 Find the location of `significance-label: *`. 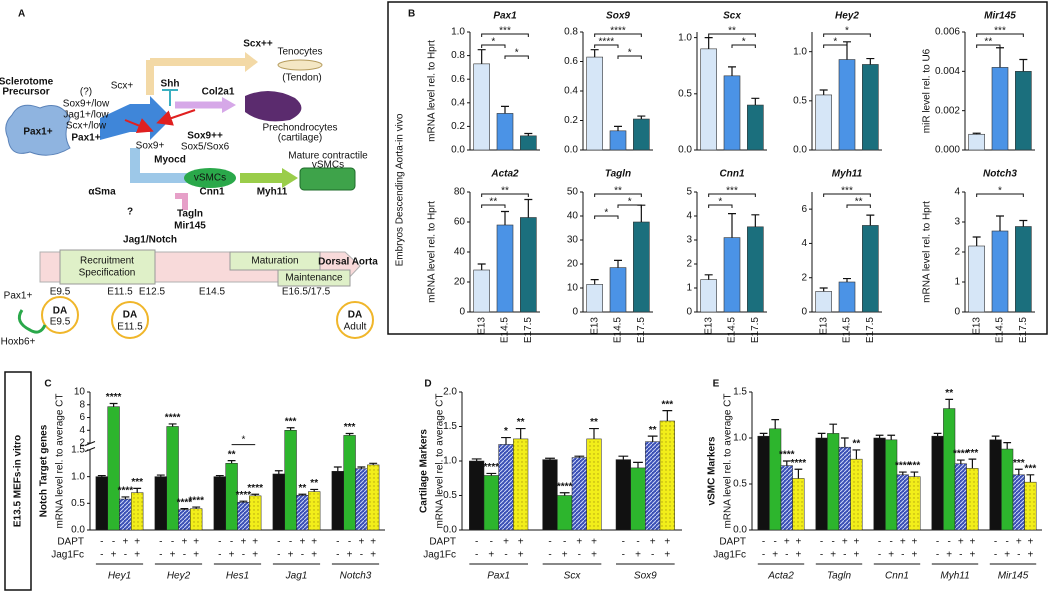

significance-label: * is located at coordinates (835, 42).